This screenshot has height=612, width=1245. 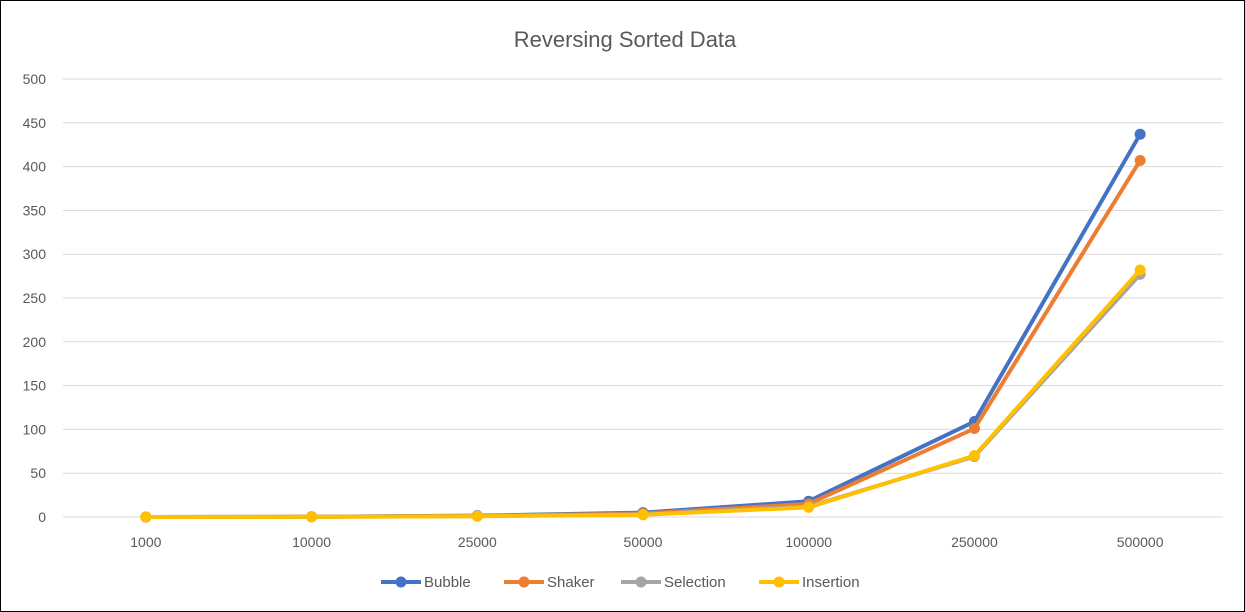 I want to click on x-tick-label: 1000, so click(x=145, y=542).